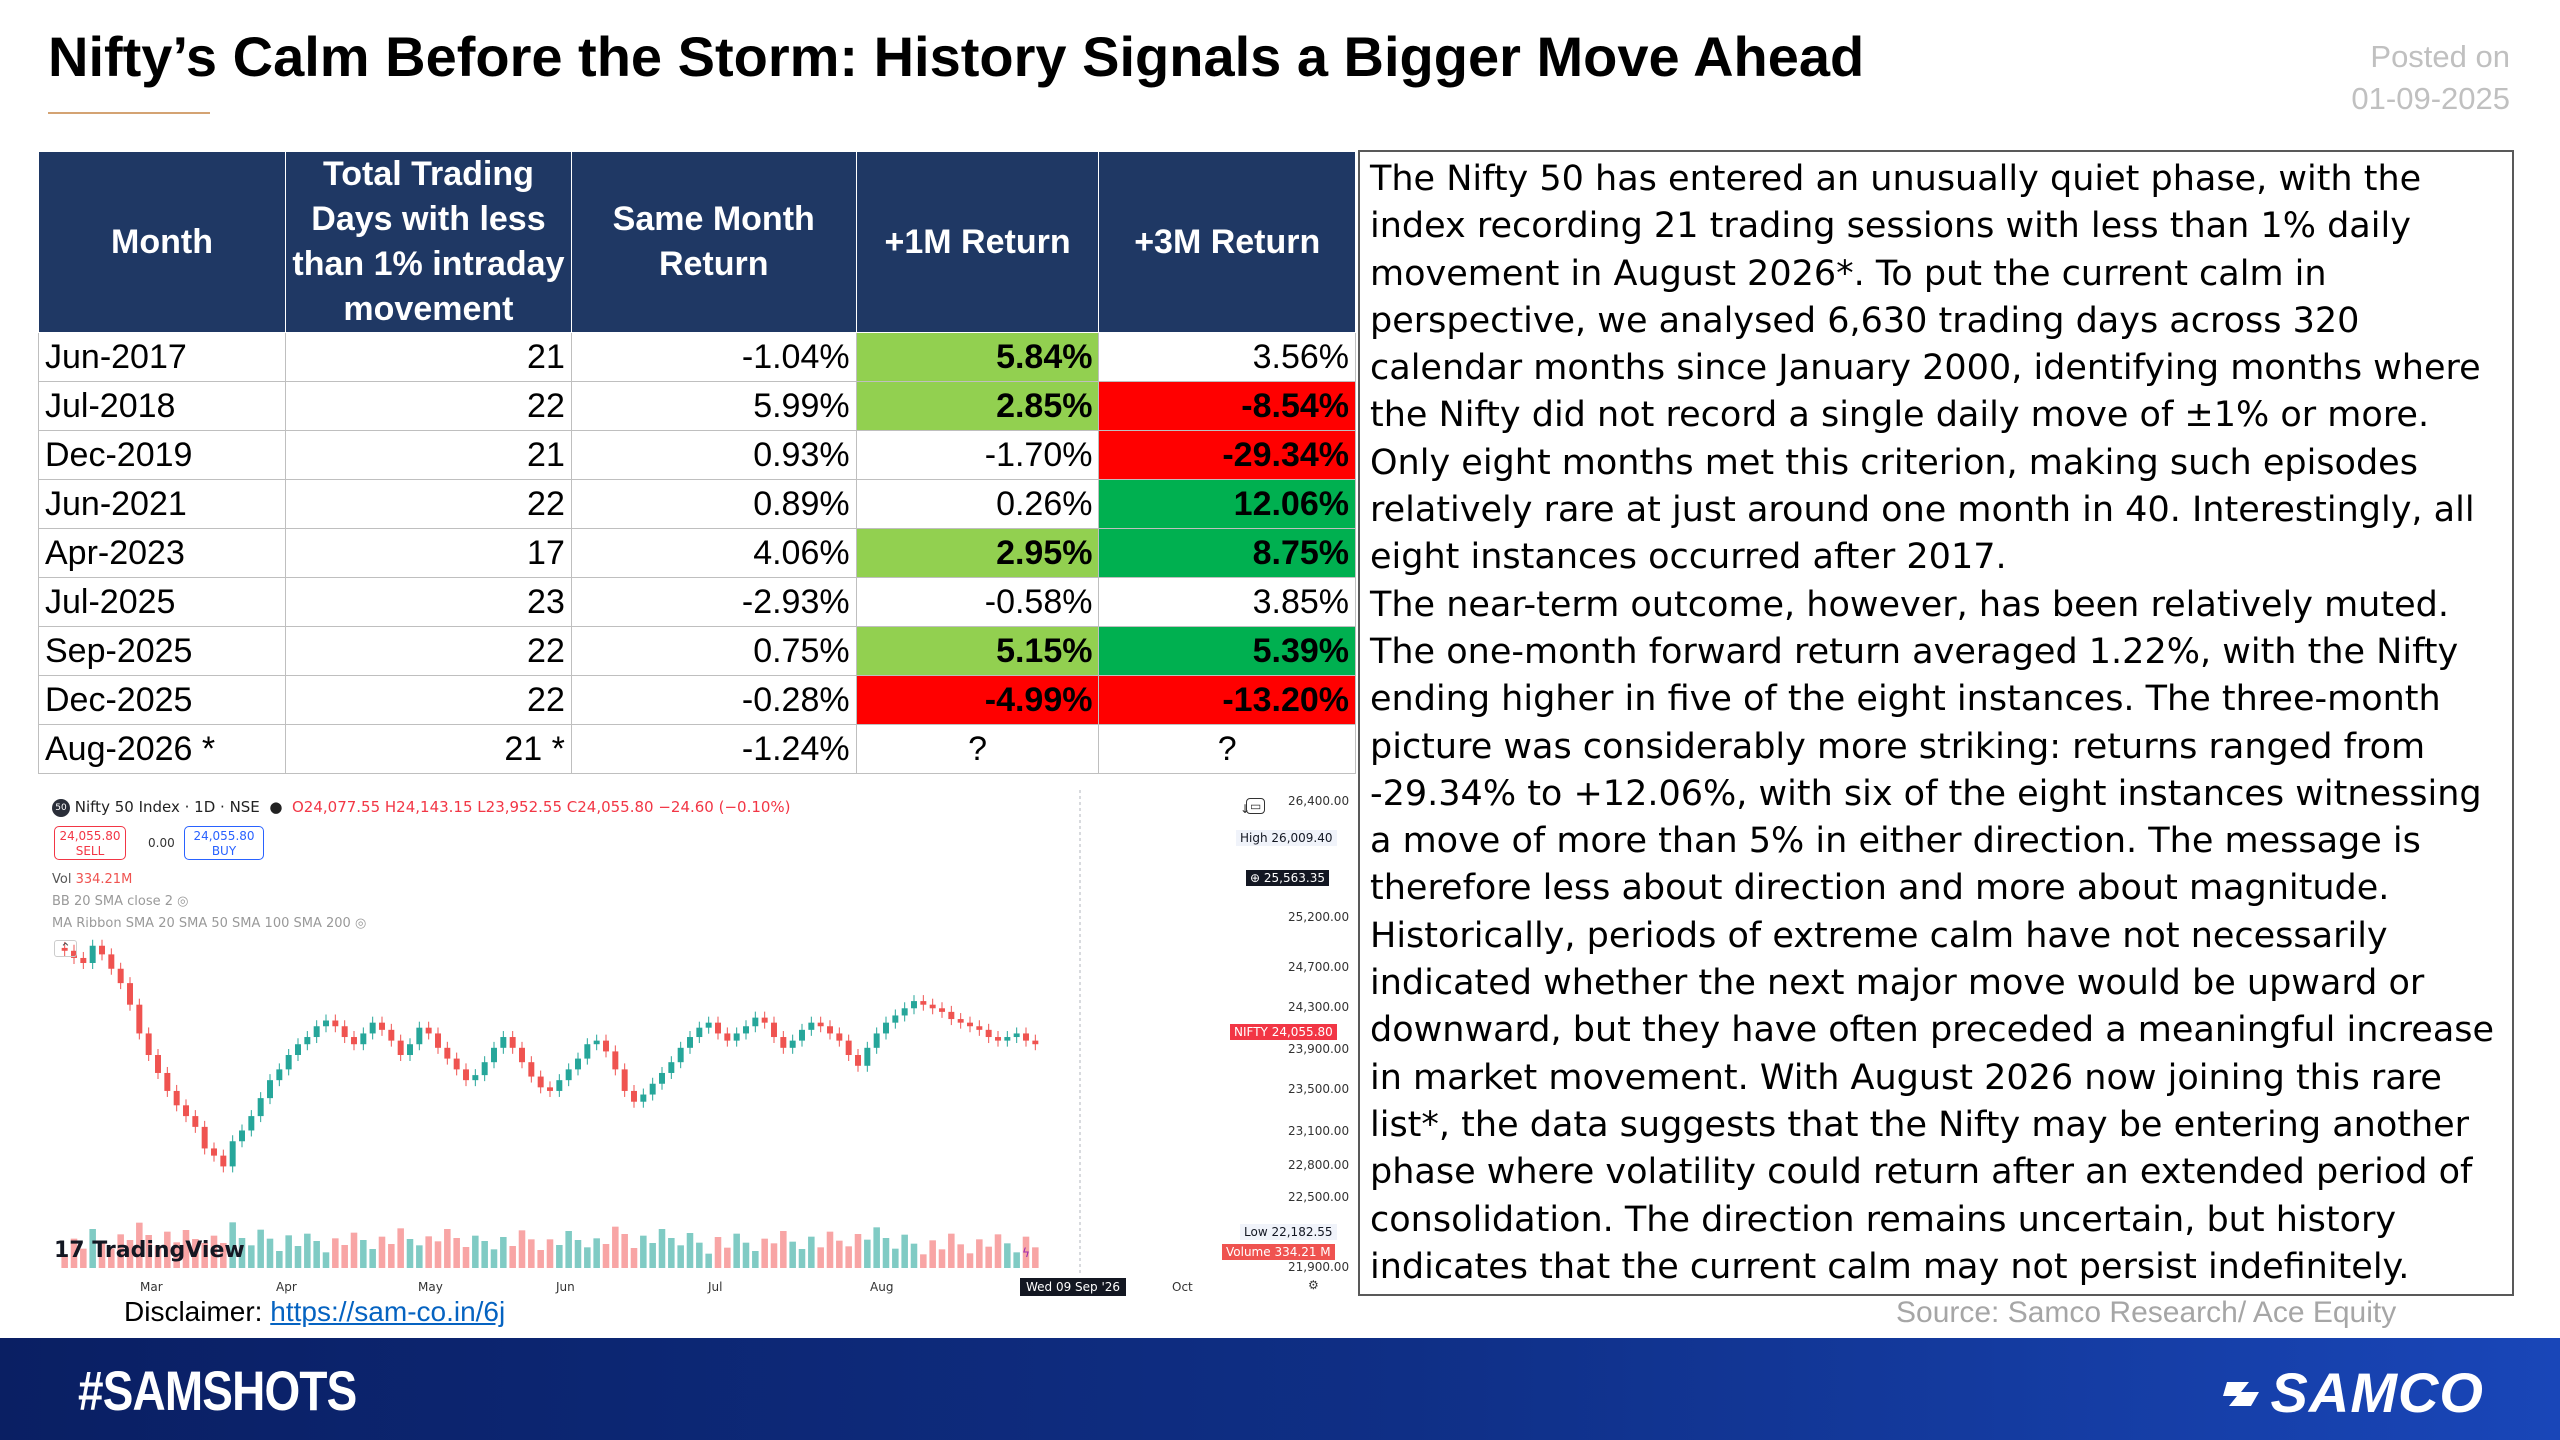 This screenshot has height=1440, width=2560. Describe the element at coordinates (1227, 749) in the screenshot. I see `cell-3m: ?` at that location.